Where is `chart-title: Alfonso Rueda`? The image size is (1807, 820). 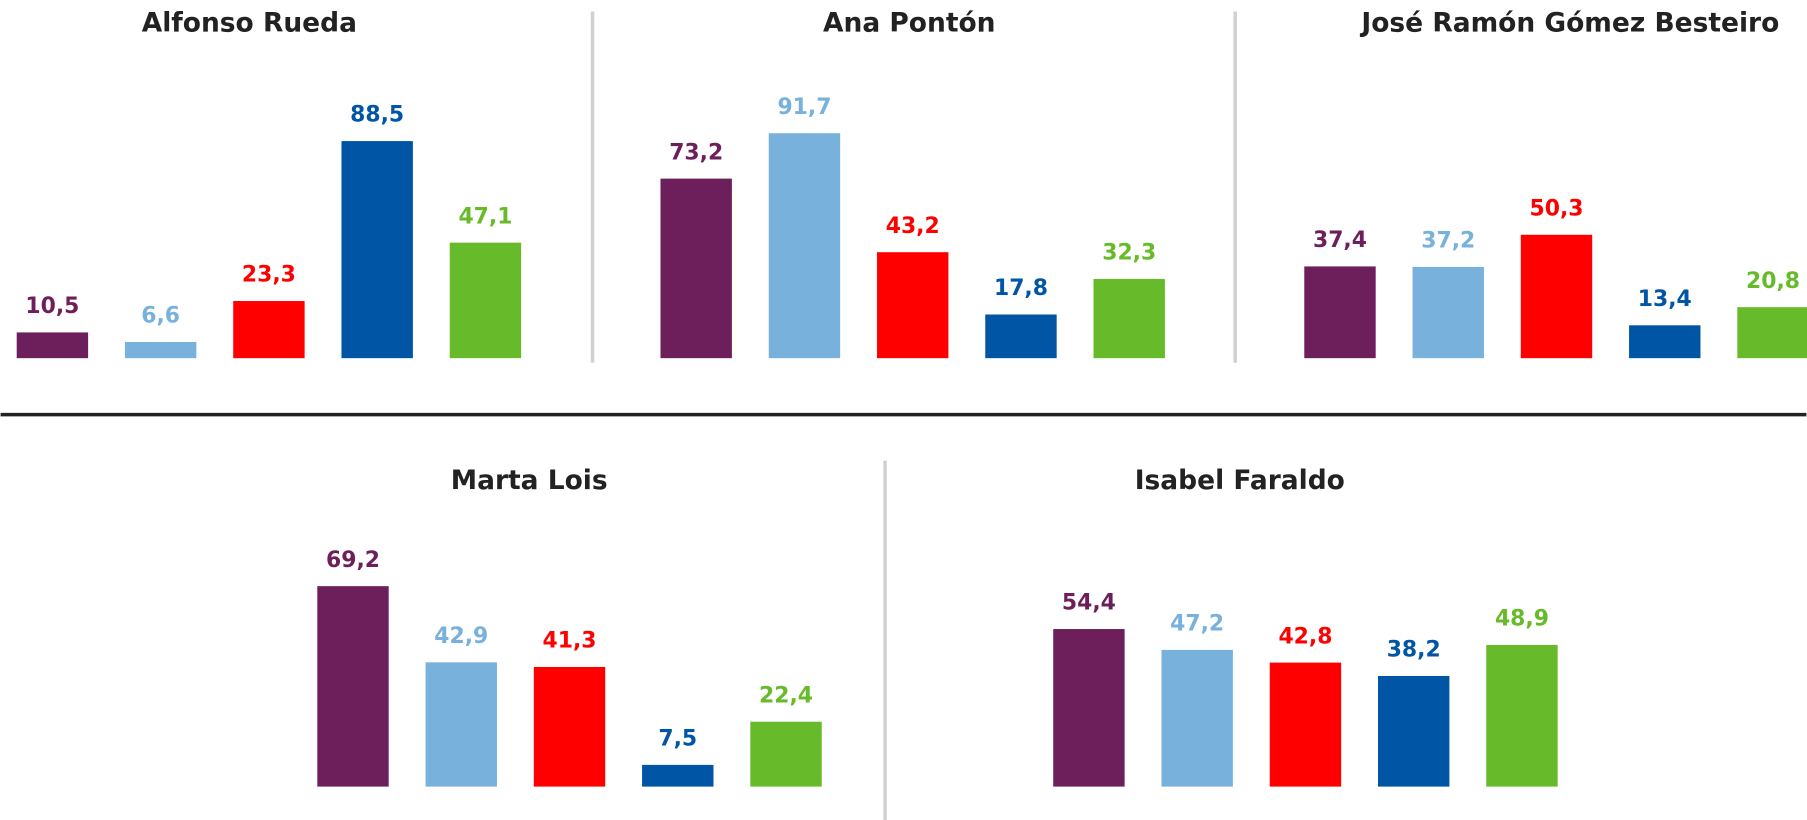
chart-title: Alfonso Rueda is located at coordinates (249, 23).